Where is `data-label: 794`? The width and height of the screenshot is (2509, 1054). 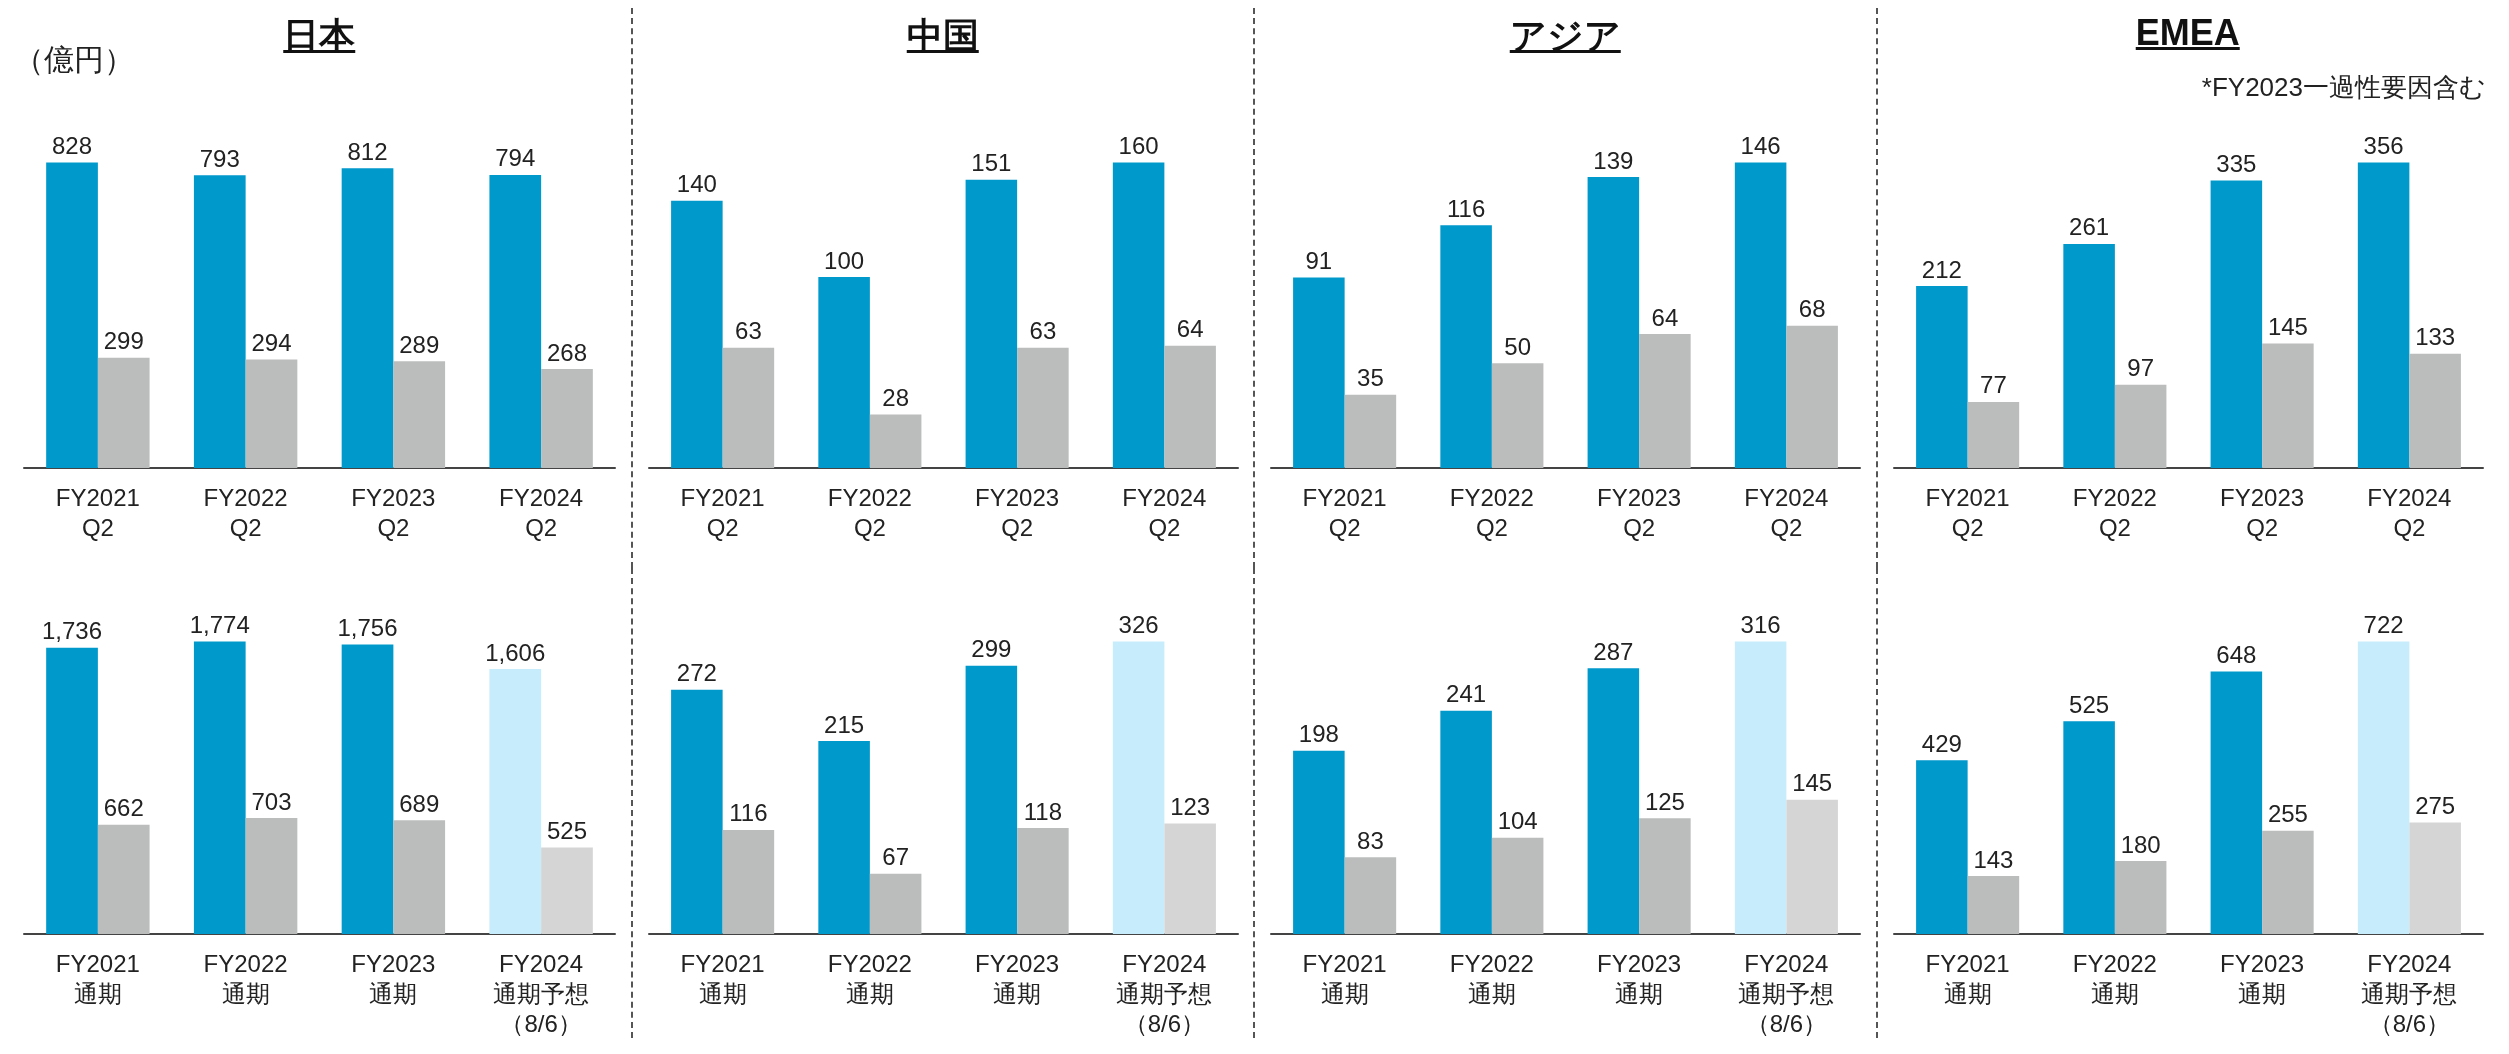
data-label: 794 is located at coordinates (515, 158).